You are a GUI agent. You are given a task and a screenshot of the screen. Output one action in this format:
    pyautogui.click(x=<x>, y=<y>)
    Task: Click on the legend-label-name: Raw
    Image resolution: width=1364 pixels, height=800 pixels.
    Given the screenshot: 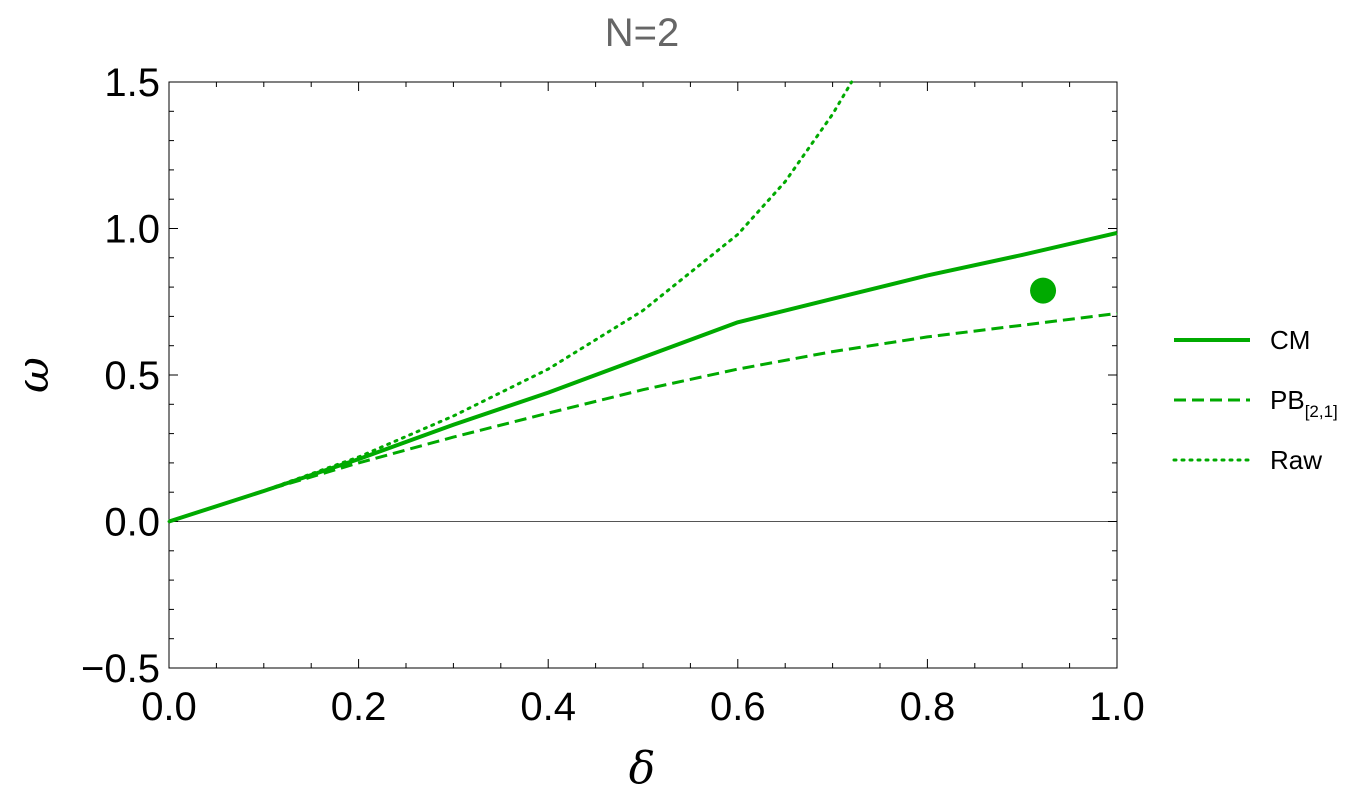 What is the action you would take?
    pyautogui.click(x=1296, y=460)
    